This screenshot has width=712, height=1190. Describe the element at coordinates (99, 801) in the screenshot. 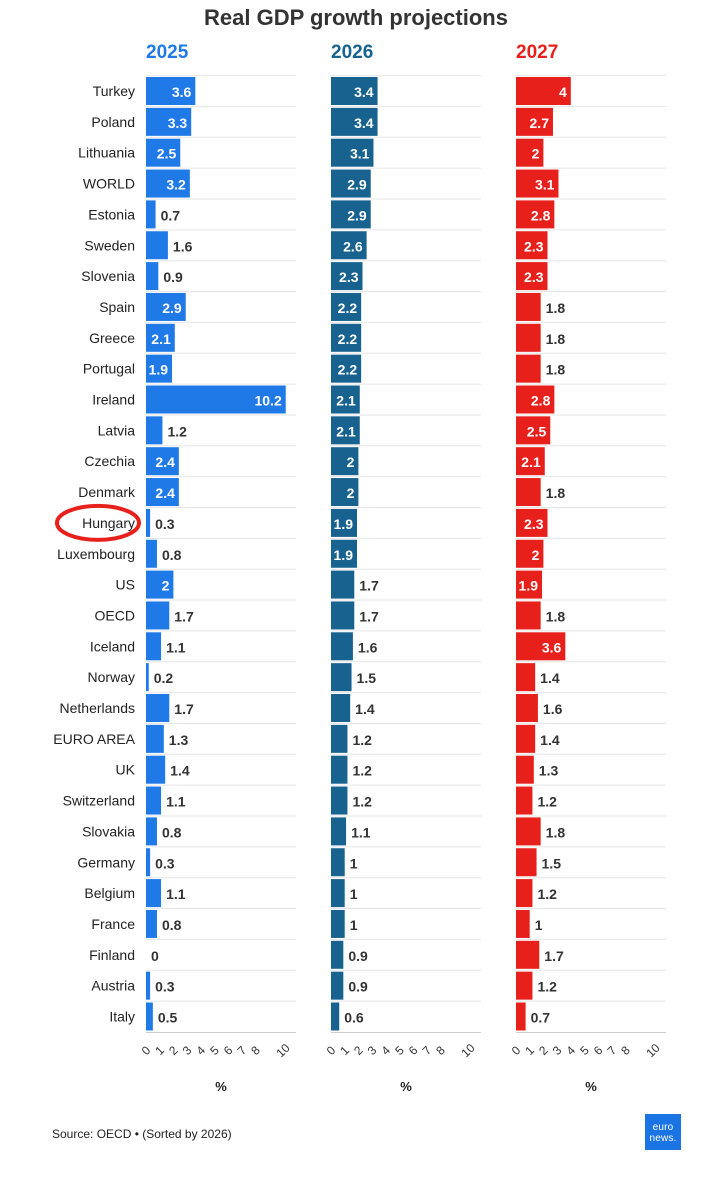

I see `category-label: Switzerland` at that location.